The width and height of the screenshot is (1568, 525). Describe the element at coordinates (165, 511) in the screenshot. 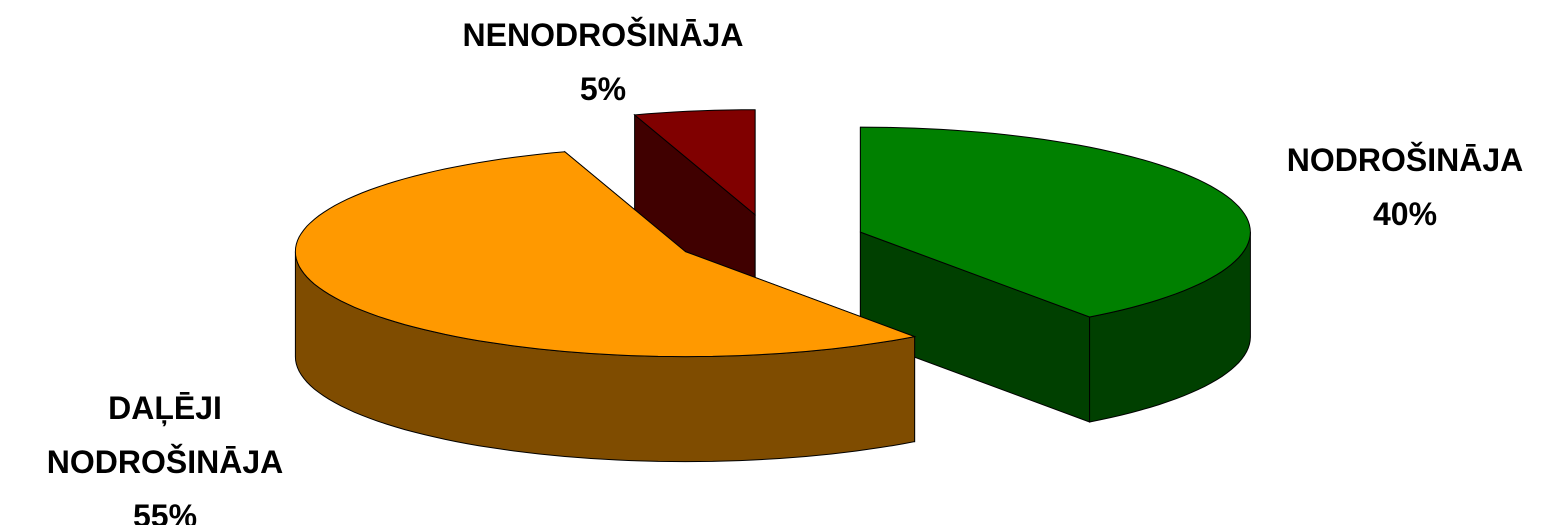

I see `value-label: 55%` at that location.